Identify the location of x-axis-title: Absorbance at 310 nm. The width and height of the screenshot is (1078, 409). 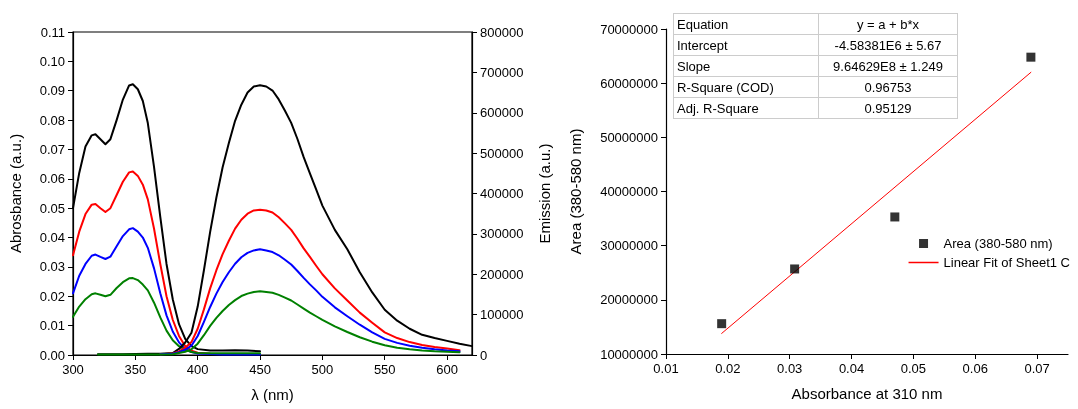
(867, 393).